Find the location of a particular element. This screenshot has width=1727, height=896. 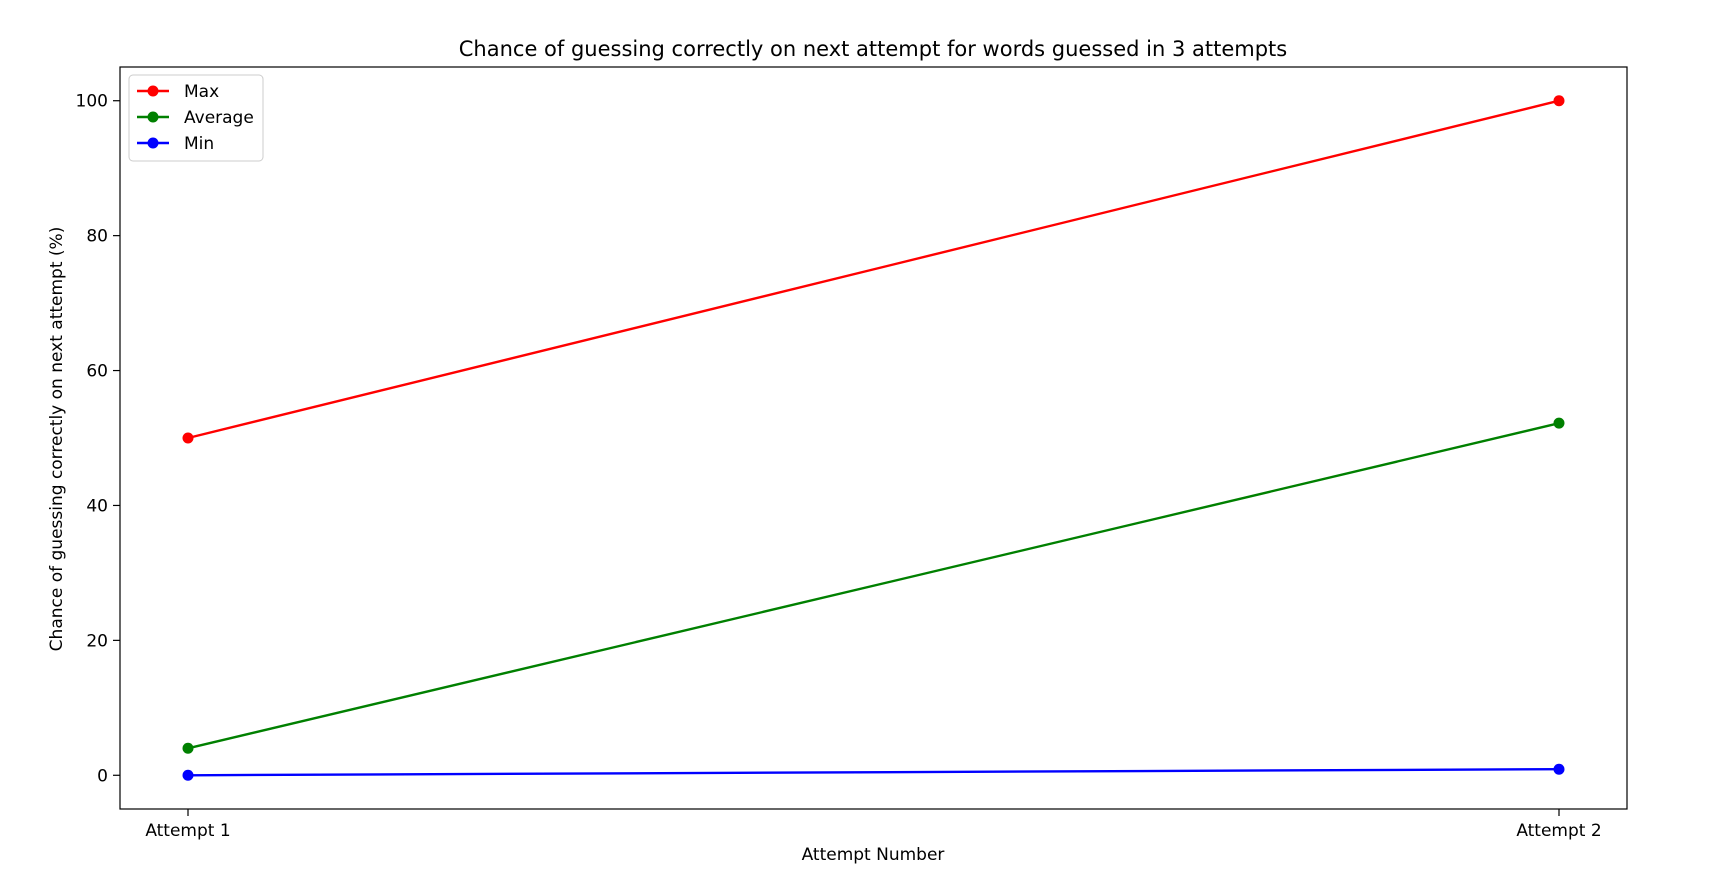

y-tick-label: 0 is located at coordinates (102, 776).